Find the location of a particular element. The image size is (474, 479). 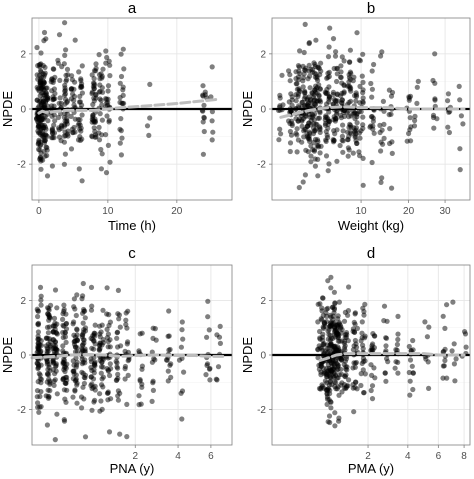

x-axis-label: Time (h) is located at coordinates (132, 225).